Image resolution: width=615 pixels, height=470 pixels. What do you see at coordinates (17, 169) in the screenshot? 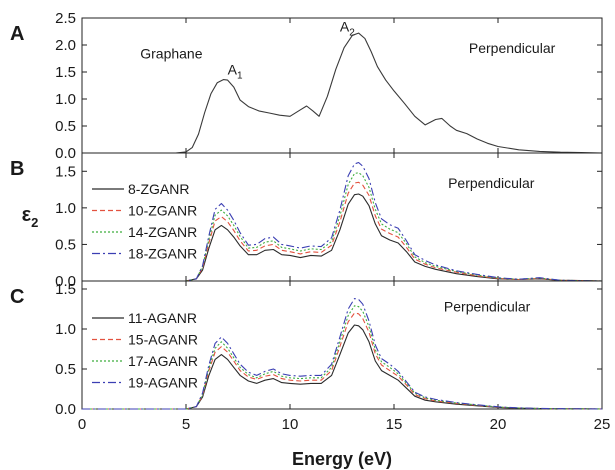
I see `panel-letter: B` at bounding box center [17, 169].